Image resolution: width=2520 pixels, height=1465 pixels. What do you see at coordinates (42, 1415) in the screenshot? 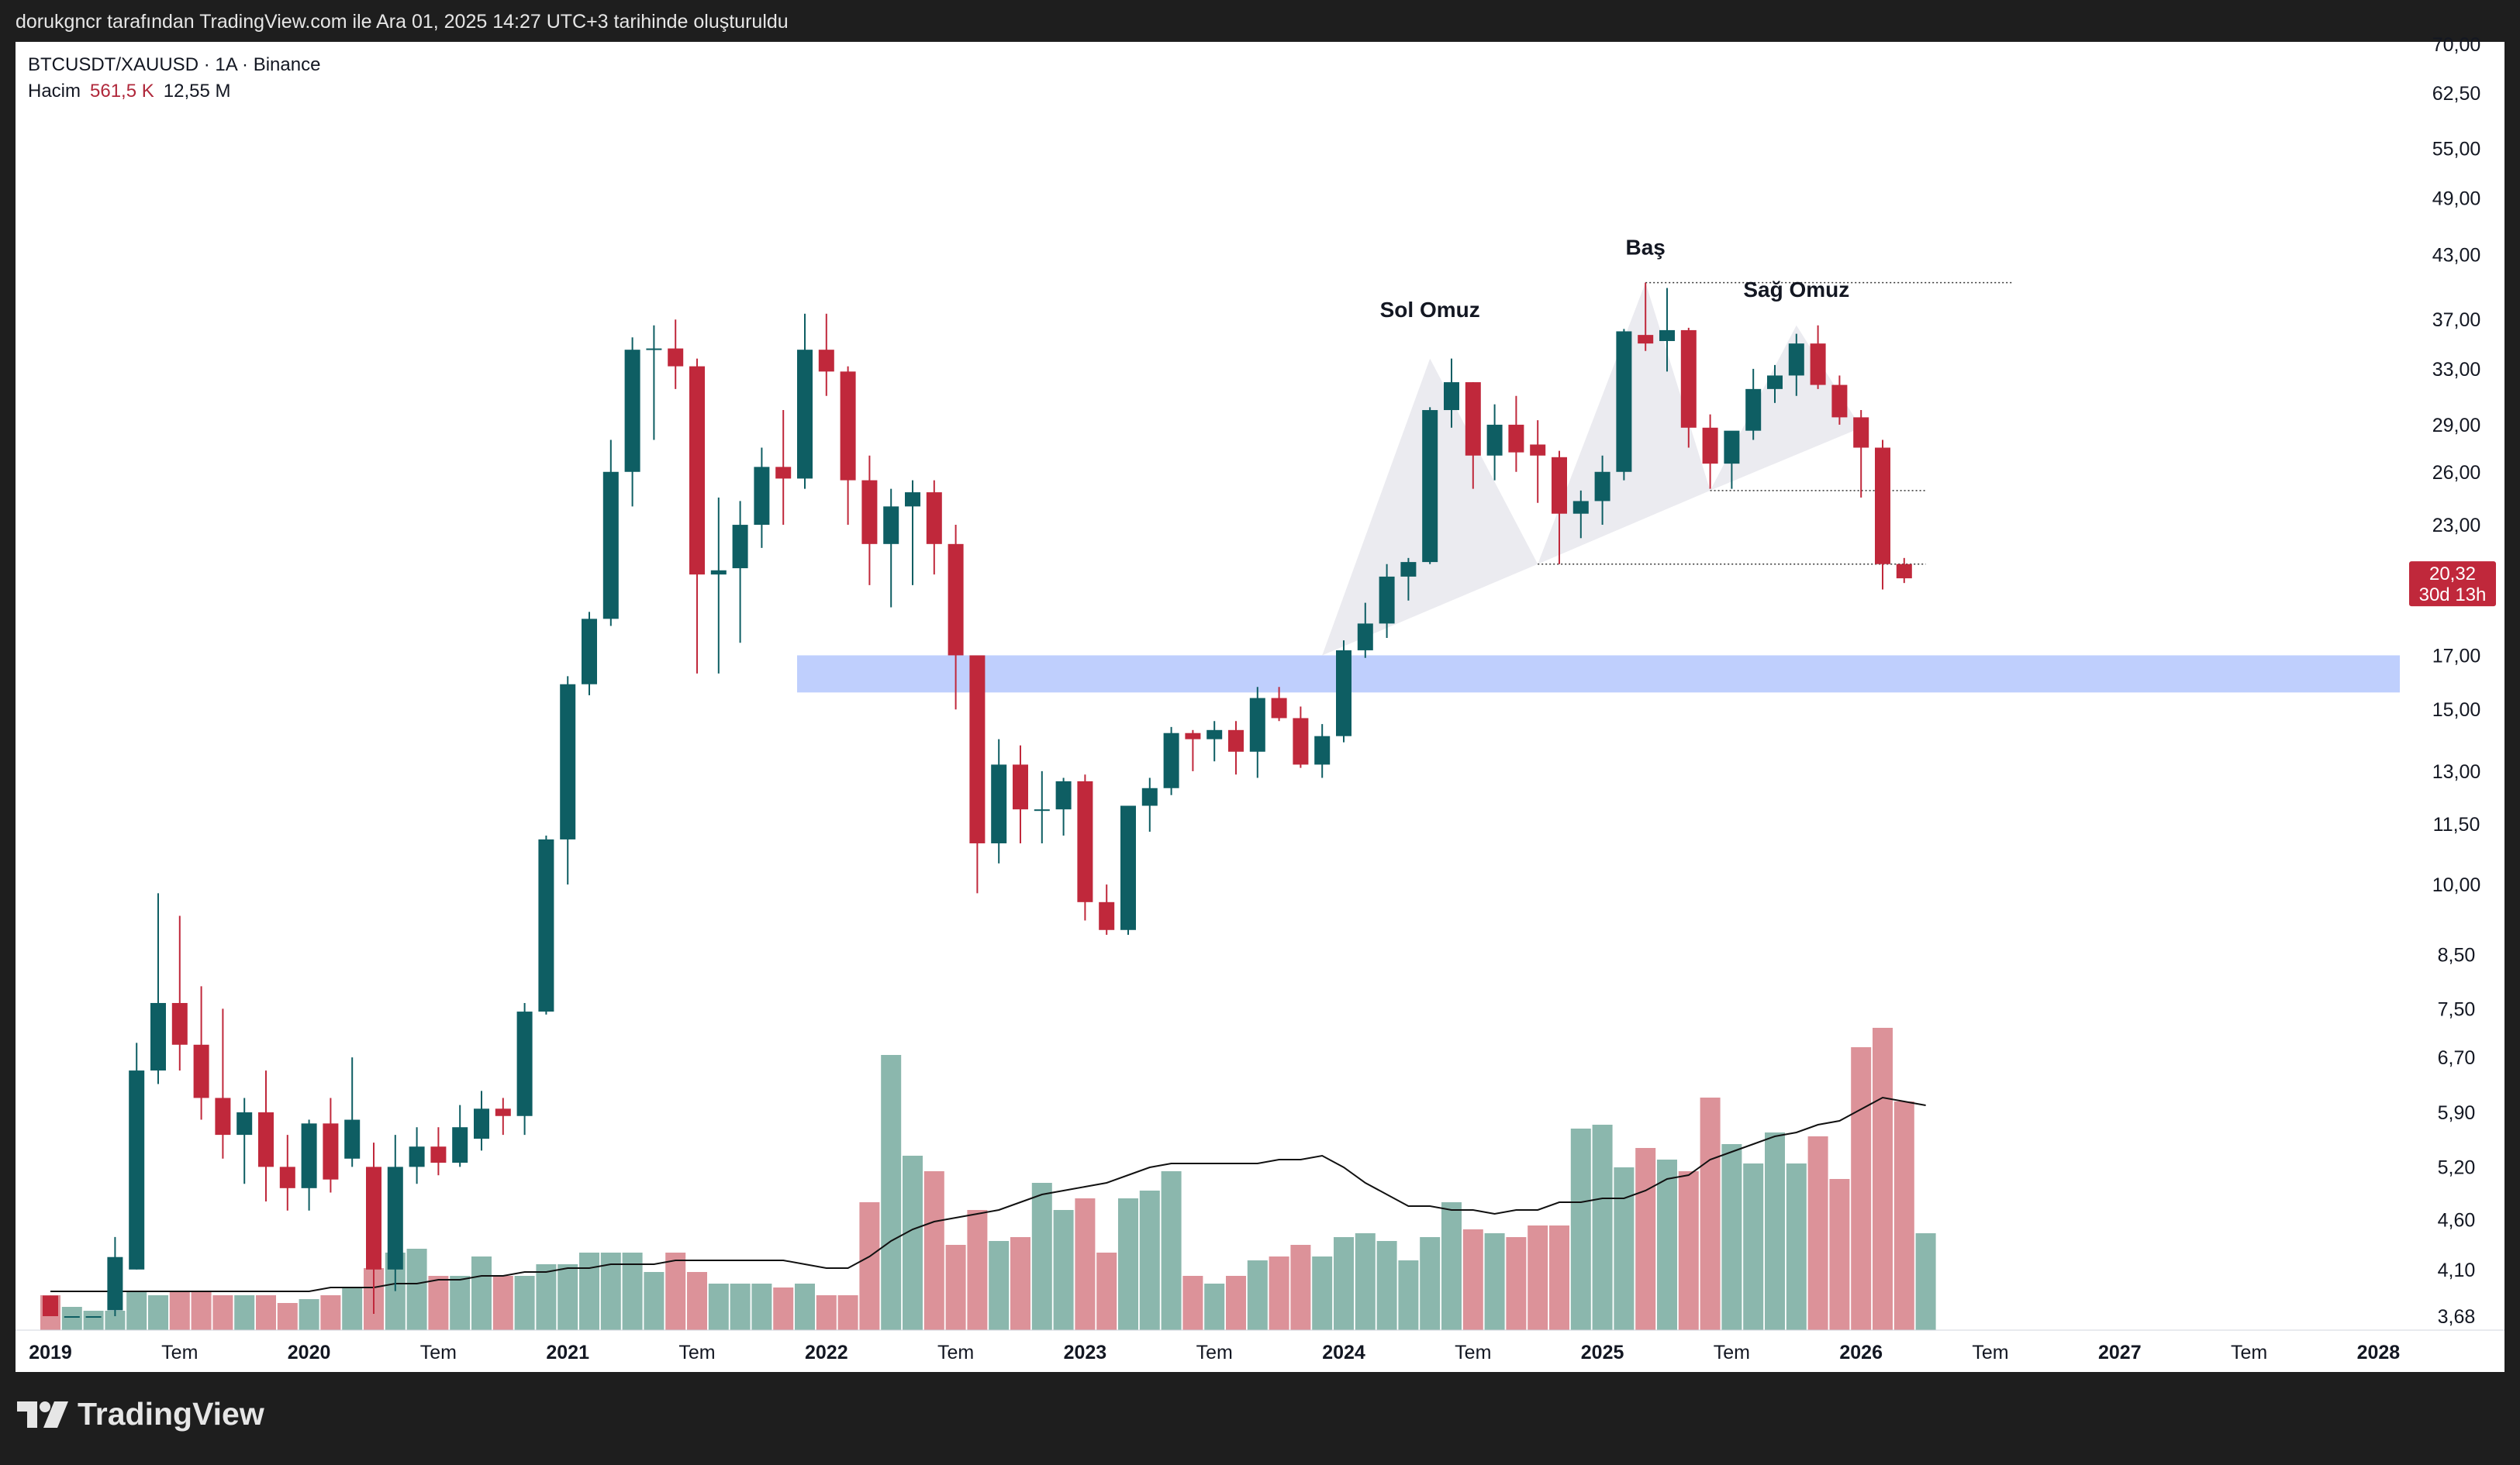
I see `tradingview-logo-icon` at bounding box center [42, 1415].